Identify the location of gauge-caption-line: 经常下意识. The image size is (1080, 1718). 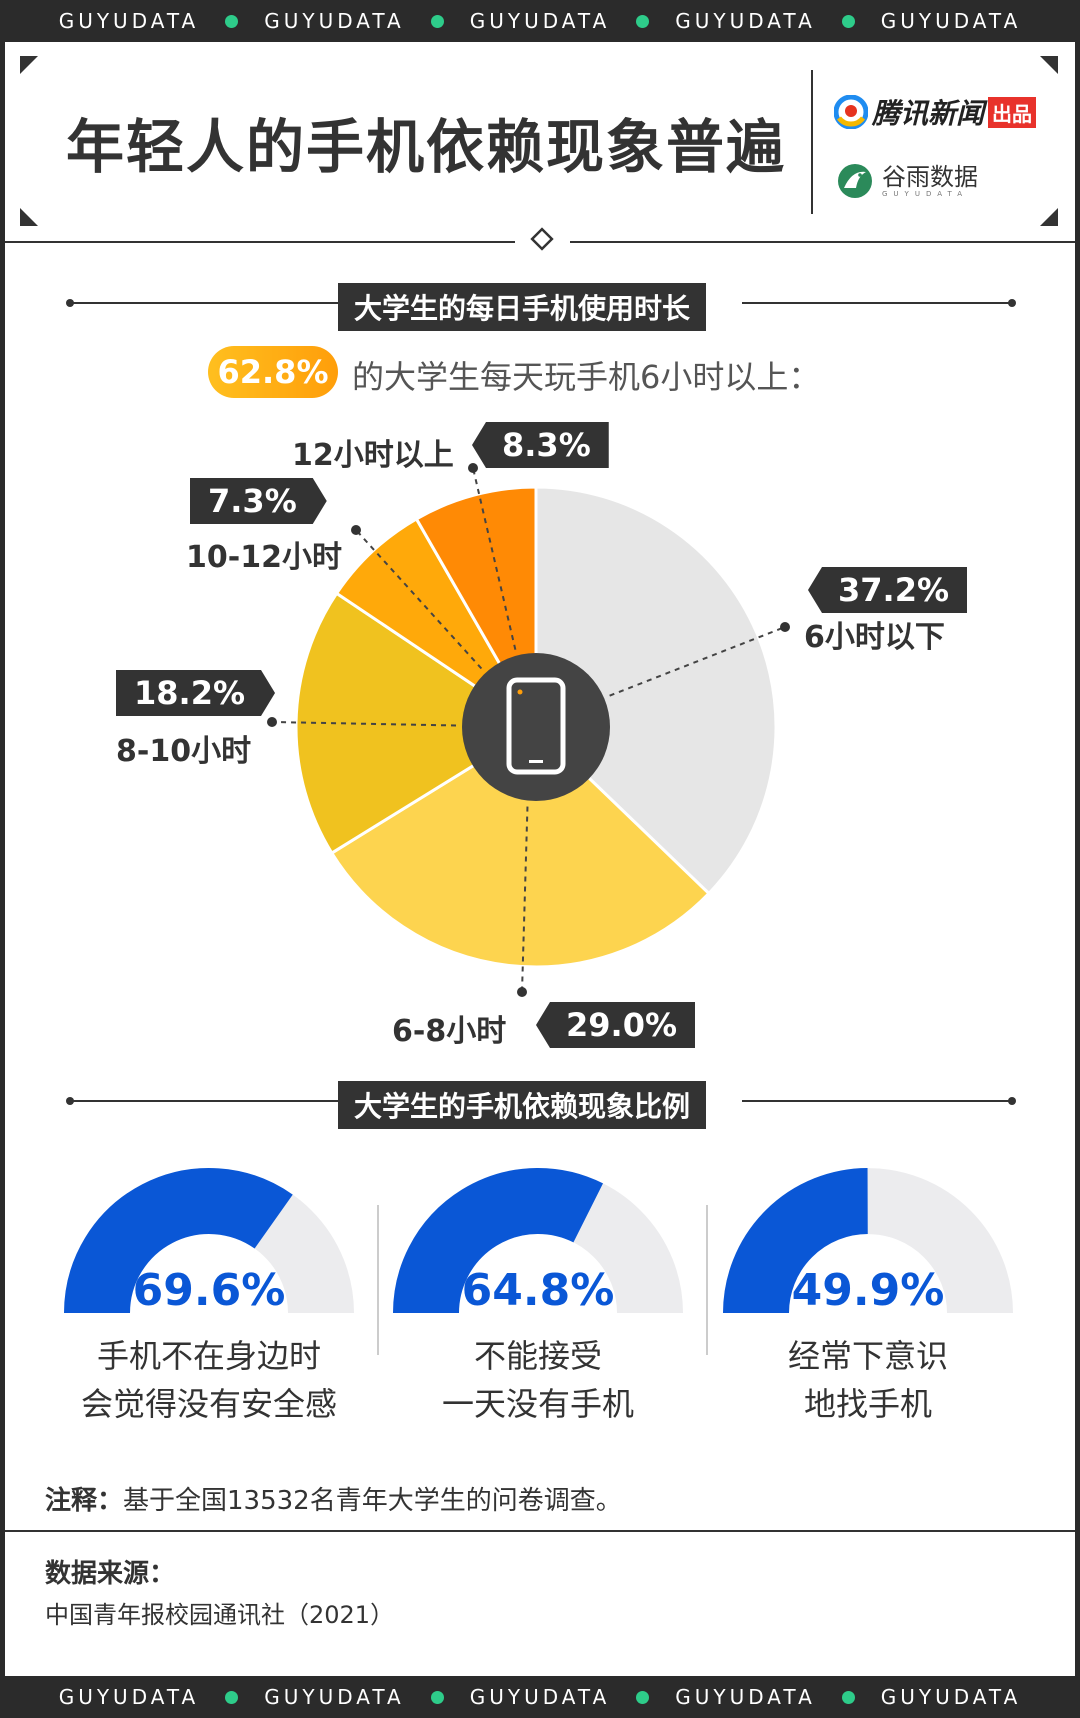
(867, 1356).